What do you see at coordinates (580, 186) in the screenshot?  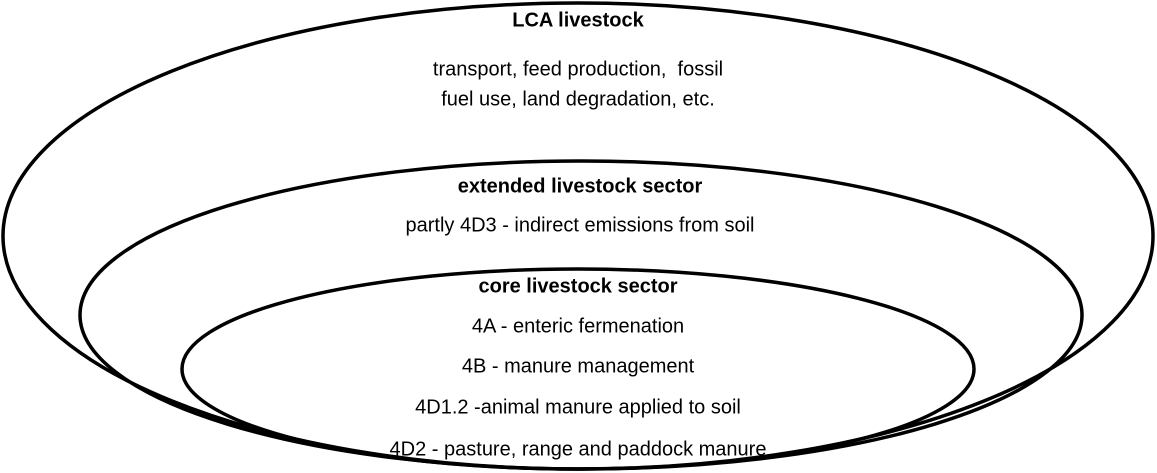 I see `node-title: extended livestock sector` at bounding box center [580, 186].